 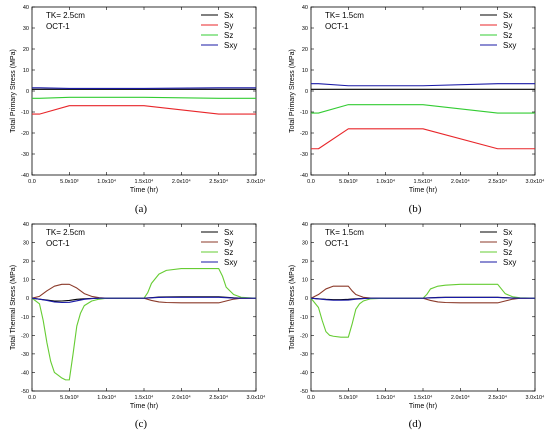 I want to click on y-axis-label: Total Thermal Stress (MPa), so click(x=13, y=307).